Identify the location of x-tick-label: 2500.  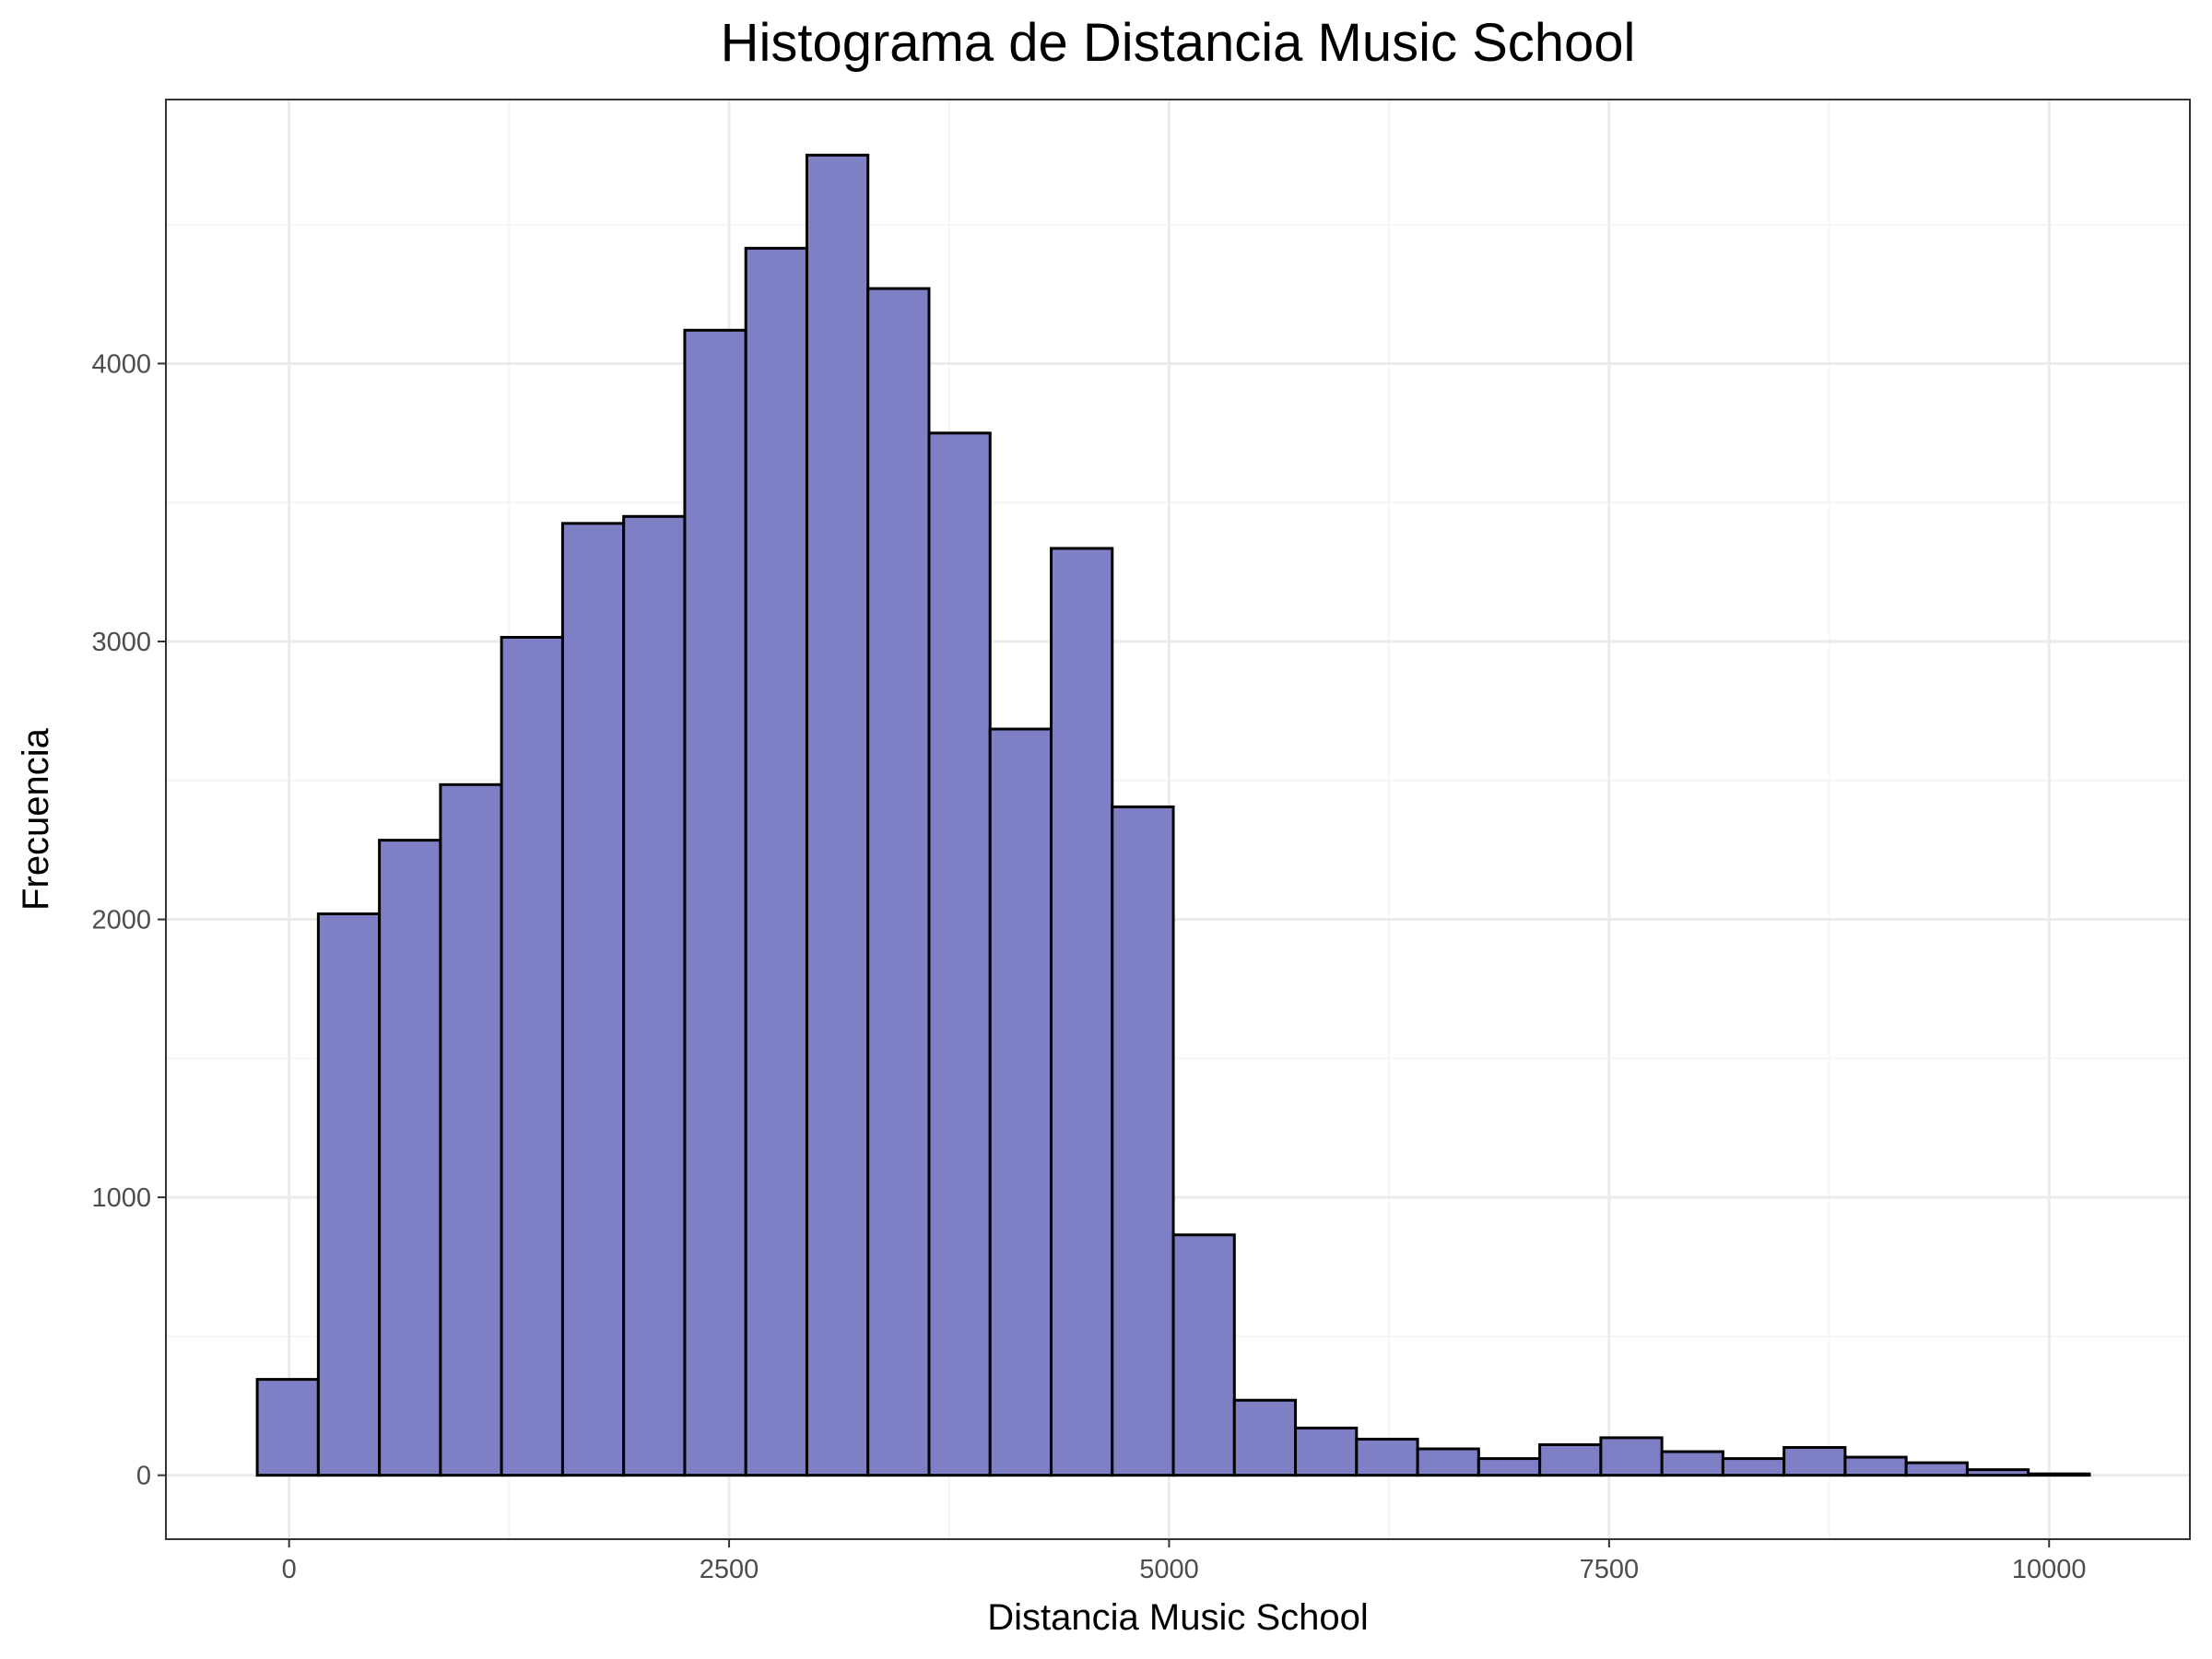
(729, 1569).